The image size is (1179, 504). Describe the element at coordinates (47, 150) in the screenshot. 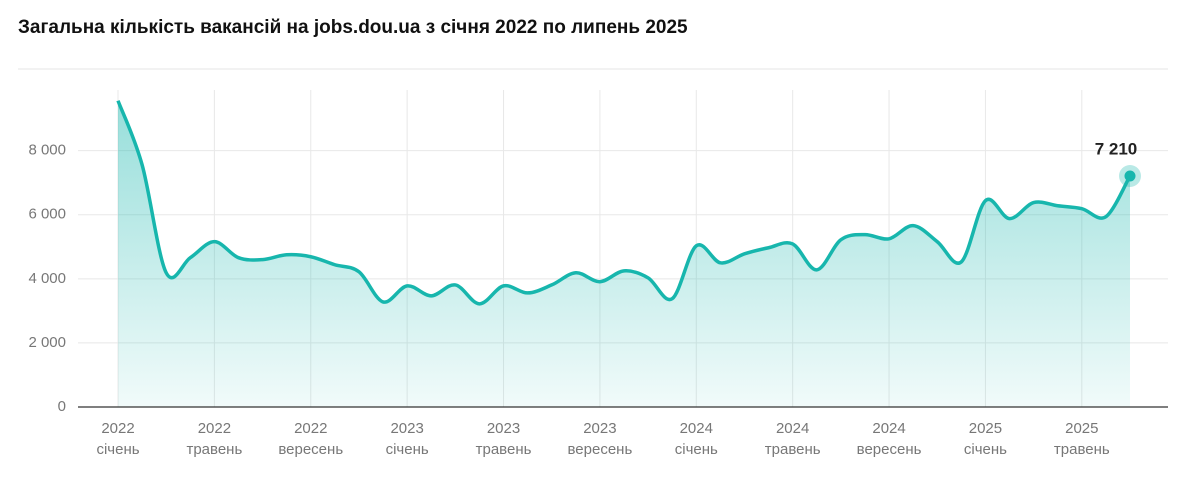

I see `y-tick-label: 8 000` at that location.